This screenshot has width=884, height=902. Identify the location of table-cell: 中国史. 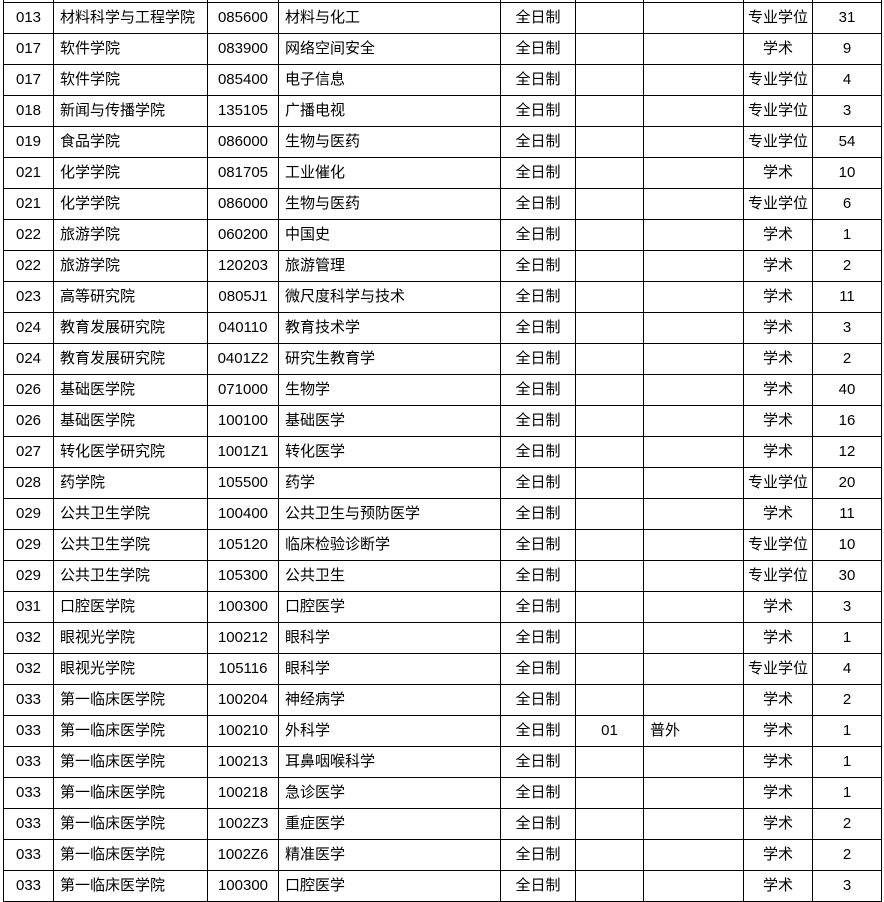
(389, 234).